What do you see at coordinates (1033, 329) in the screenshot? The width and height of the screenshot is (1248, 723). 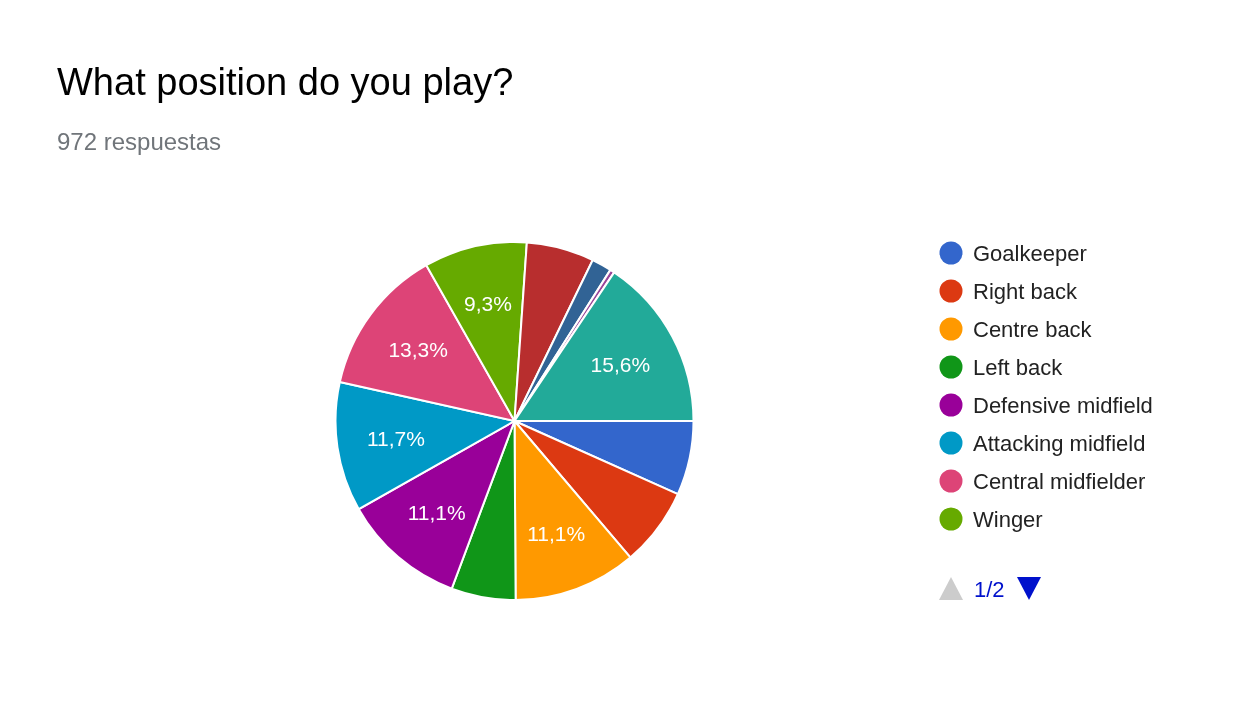 I see `legend-label: Centre back` at bounding box center [1033, 329].